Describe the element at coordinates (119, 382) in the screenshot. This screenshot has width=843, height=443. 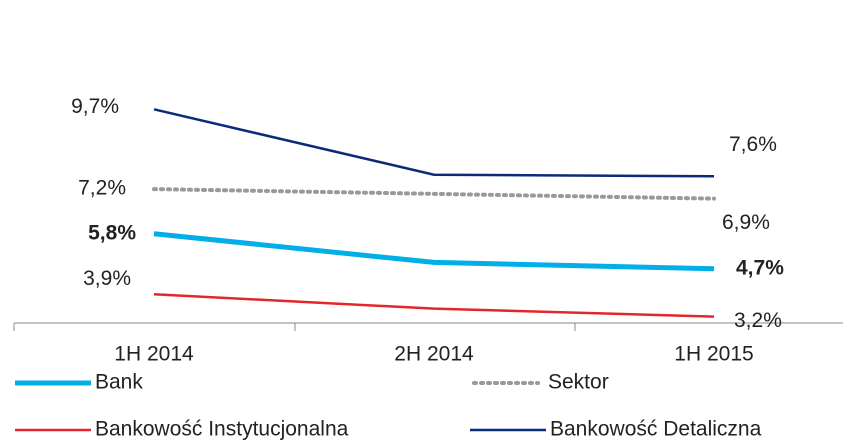
I see `legend-label: Bank` at that location.